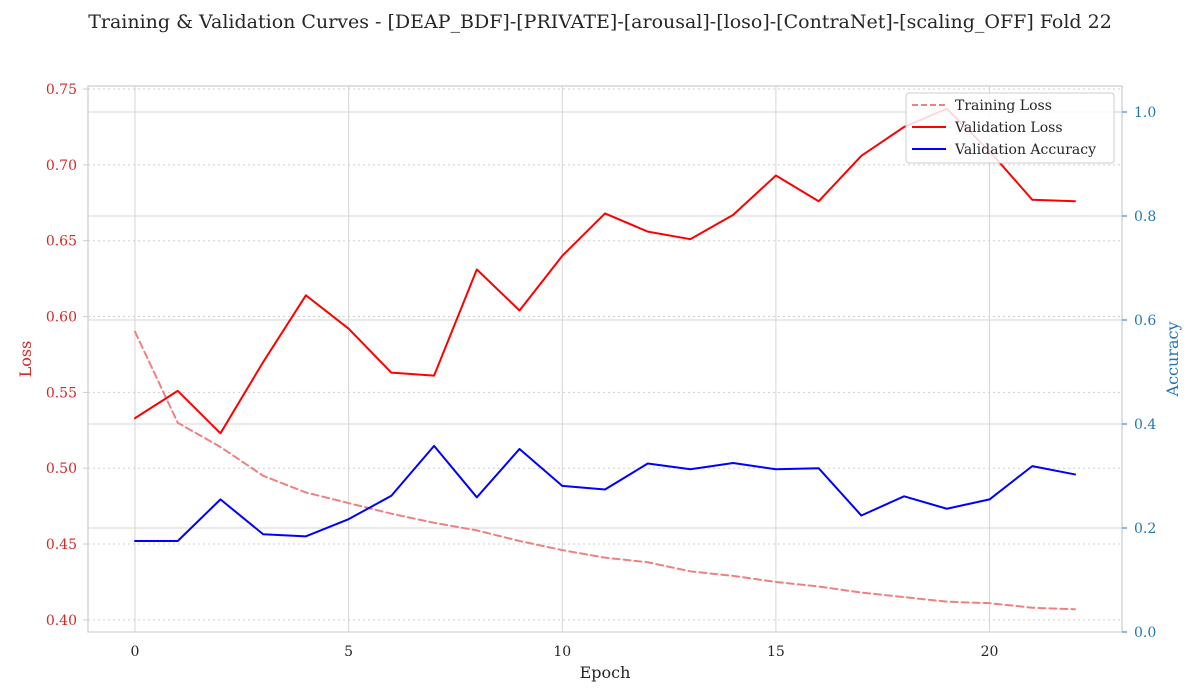 The width and height of the screenshot is (1200, 700). What do you see at coordinates (61, 166) in the screenshot?
I see `y-left-tick-label: 0.70` at bounding box center [61, 166].